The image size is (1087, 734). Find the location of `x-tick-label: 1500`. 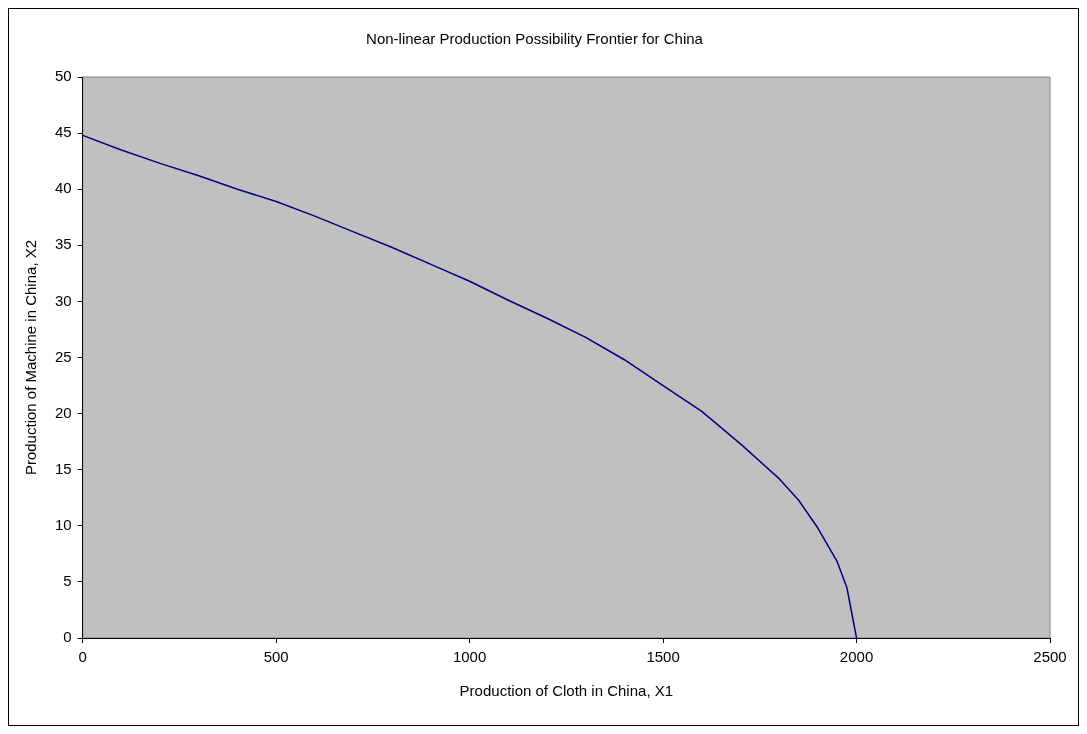

x-tick-label: 1500 is located at coordinates (663, 657).